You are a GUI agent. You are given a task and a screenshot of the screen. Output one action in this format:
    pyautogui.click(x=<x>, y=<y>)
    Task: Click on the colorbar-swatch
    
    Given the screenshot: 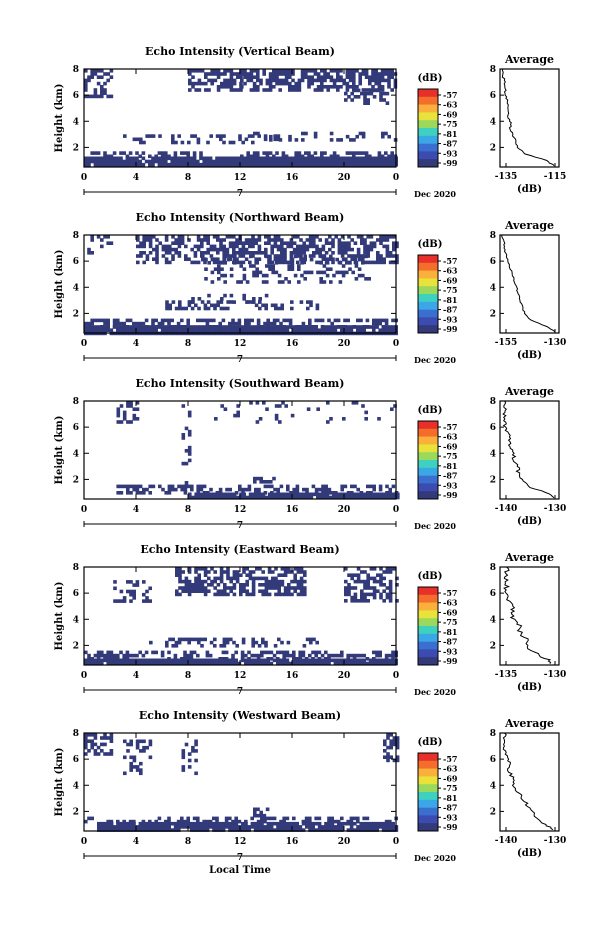 What is the action you would take?
    pyautogui.click(x=428, y=471)
    